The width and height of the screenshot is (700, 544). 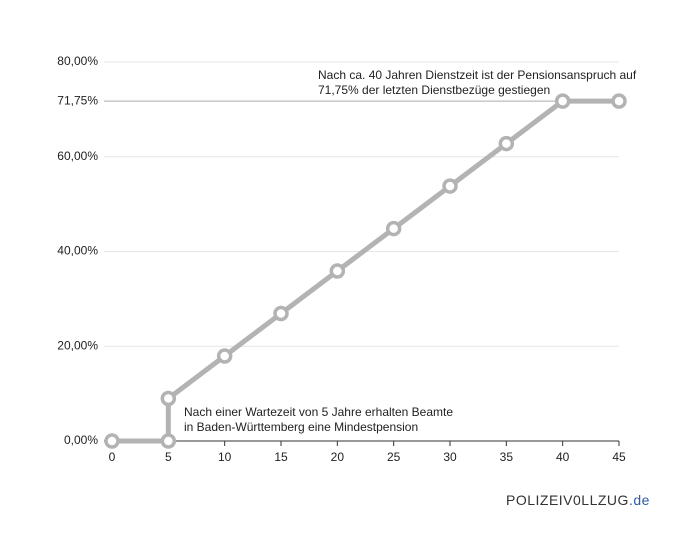 I want to click on x-tick-label: 5, so click(x=168, y=457).